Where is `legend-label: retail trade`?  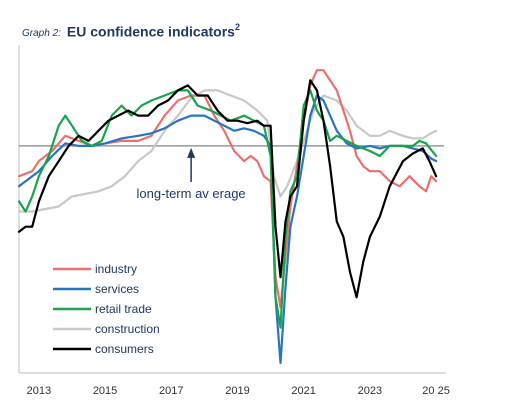 legend-label: retail trade is located at coordinates (123, 309).